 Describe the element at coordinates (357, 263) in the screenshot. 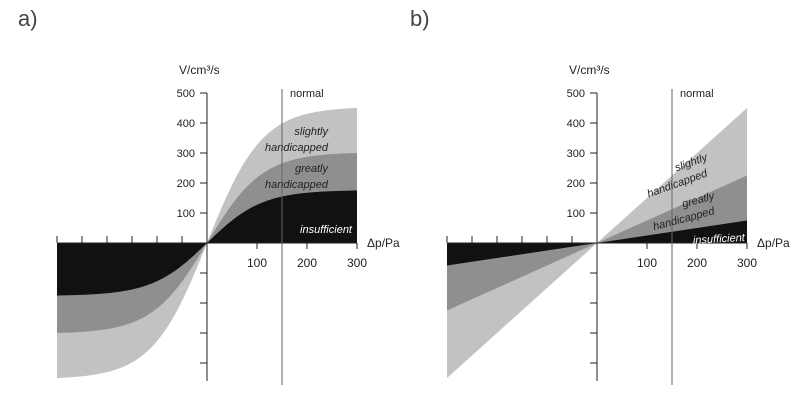

I see `panel-a-x-tick-label: 300` at that location.